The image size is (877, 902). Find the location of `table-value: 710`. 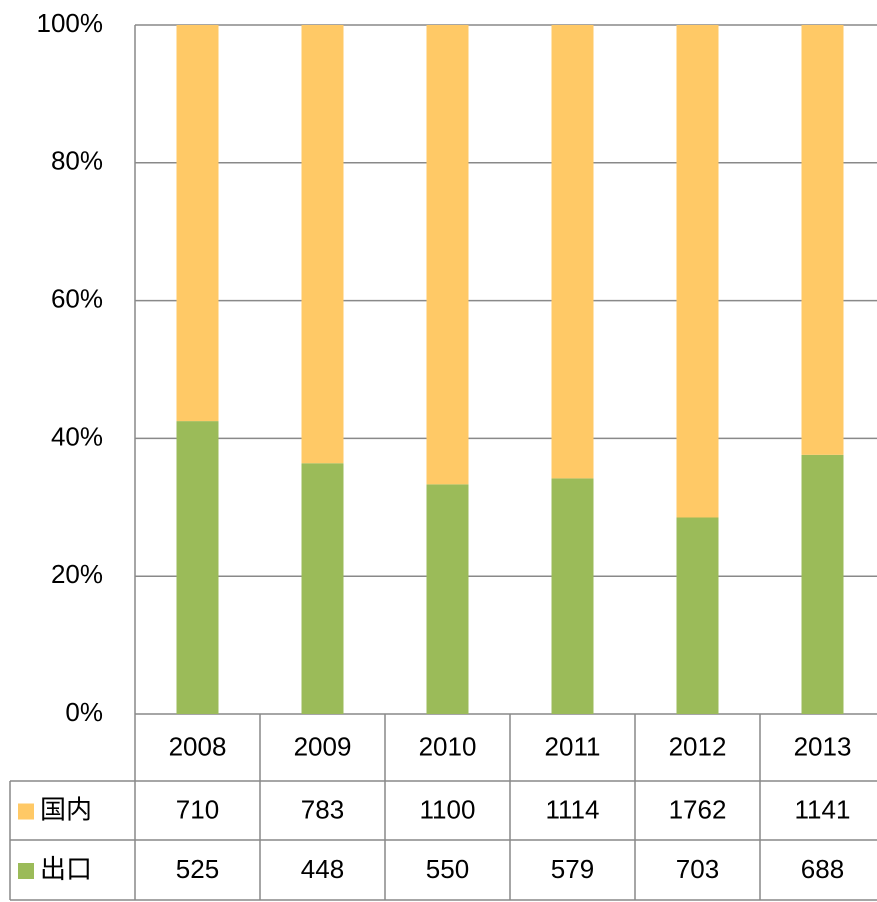

table-value: 710 is located at coordinates (197, 809).